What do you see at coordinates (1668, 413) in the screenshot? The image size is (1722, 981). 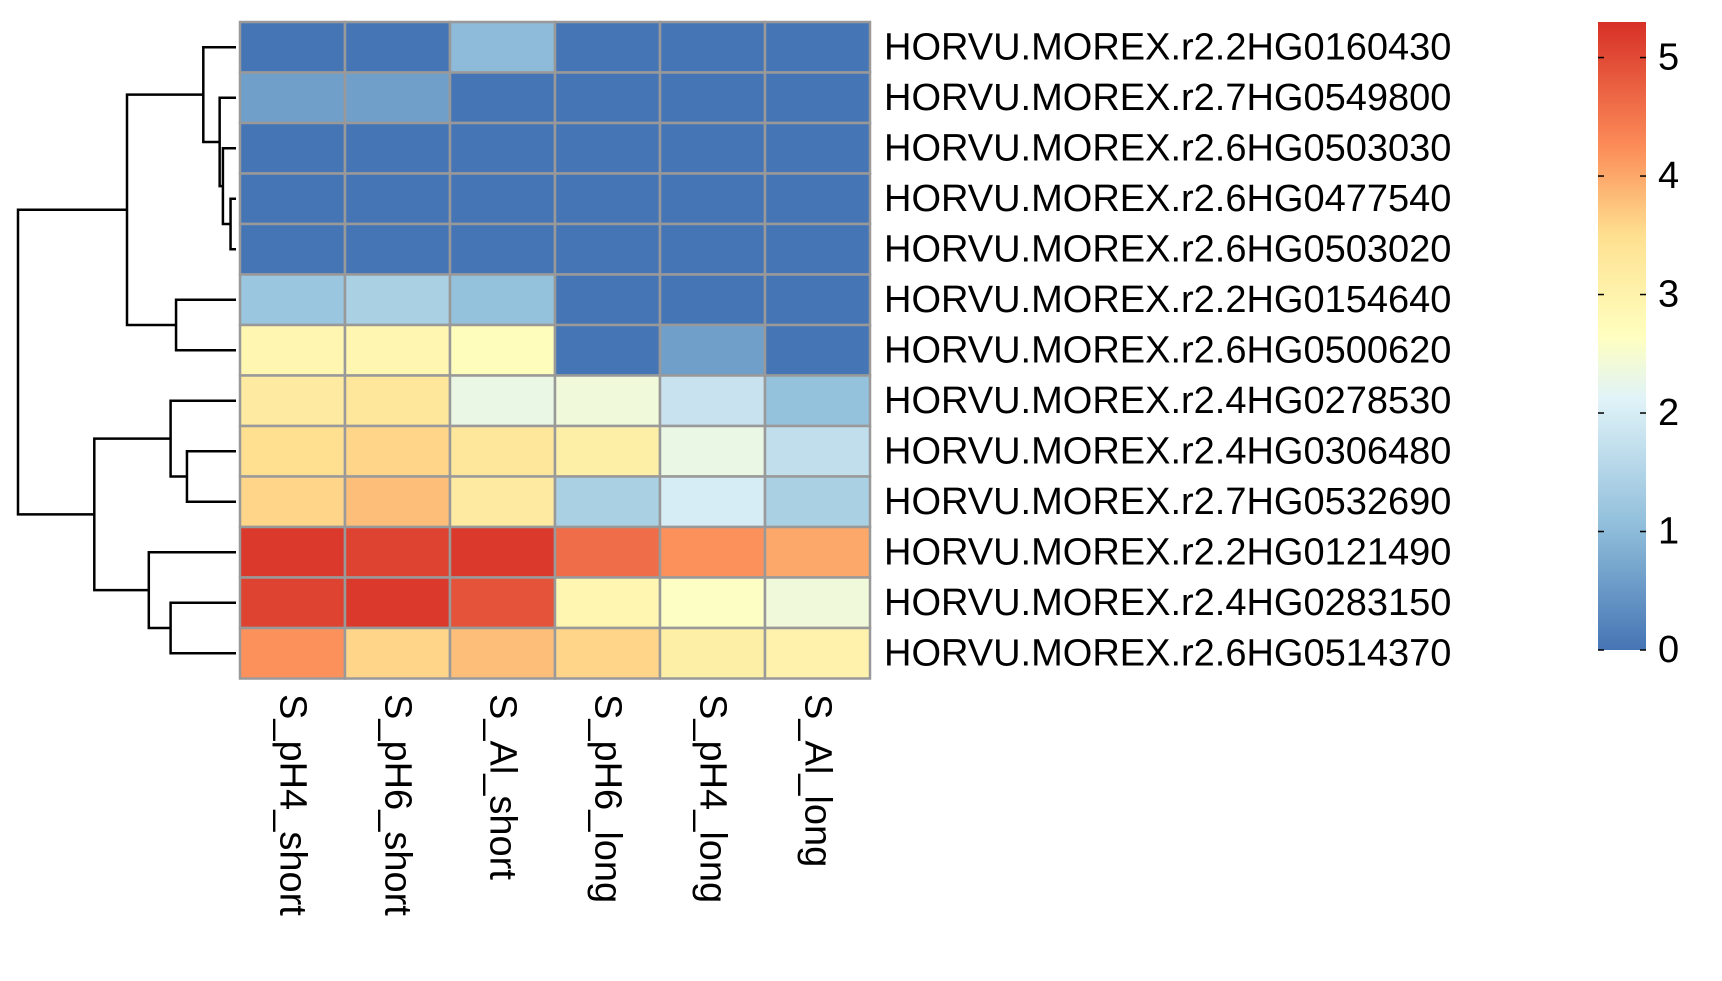 I see `legend-tick-label: 2` at bounding box center [1668, 413].